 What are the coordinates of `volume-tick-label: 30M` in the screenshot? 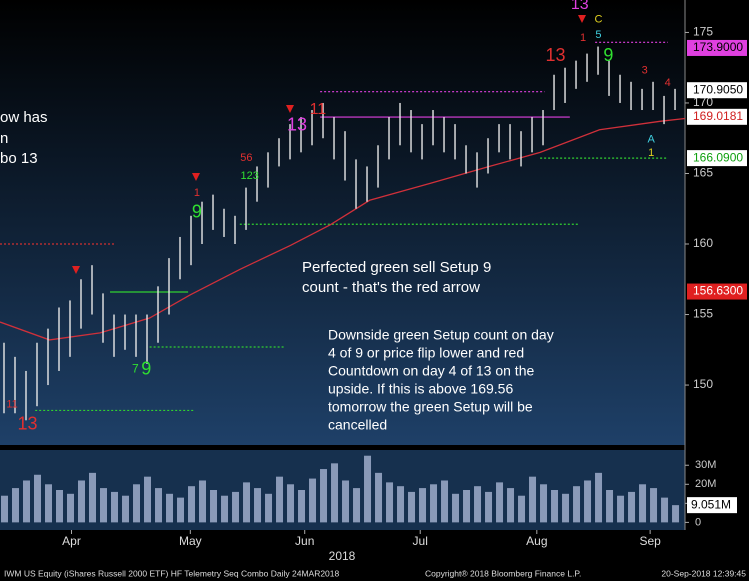 It's located at (705, 465).